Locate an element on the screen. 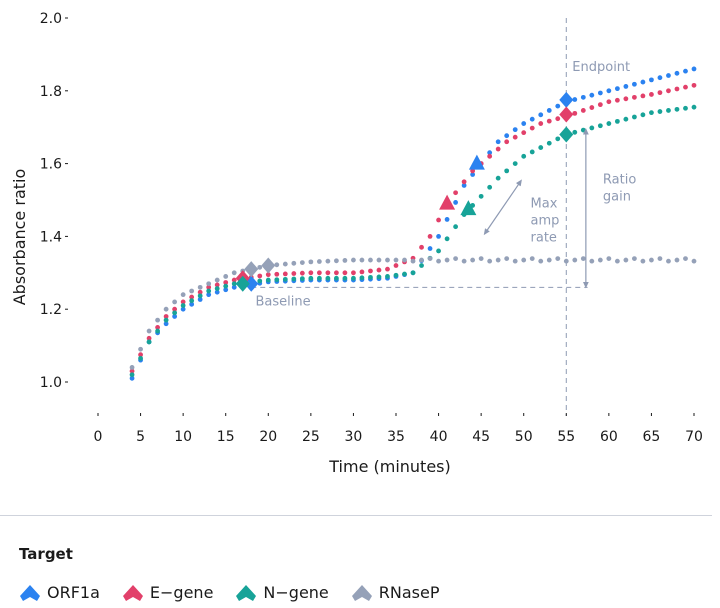 This screenshot has height=608, width=720. y-axis: 1.0 1.2 1.4 1.6 1.8 2.0 is located at coordinates (54, 201).